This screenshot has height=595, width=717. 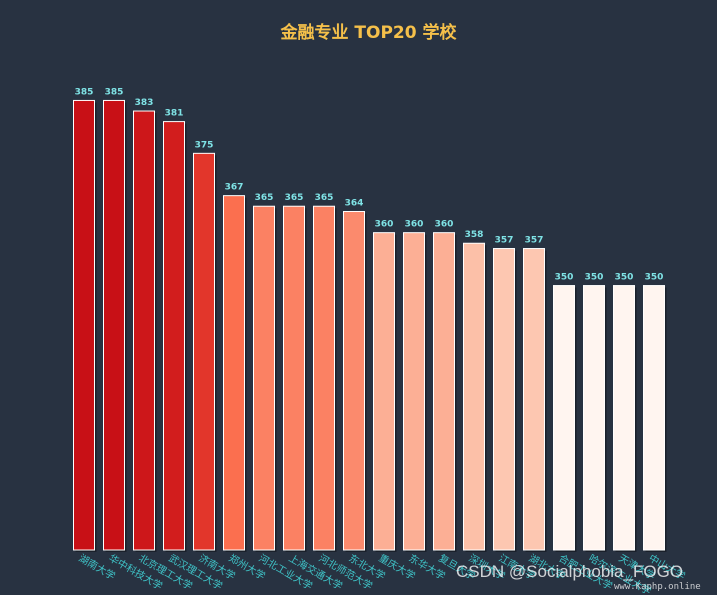 I want to click on bar-value-label: 364, so click(x=354, y=204).